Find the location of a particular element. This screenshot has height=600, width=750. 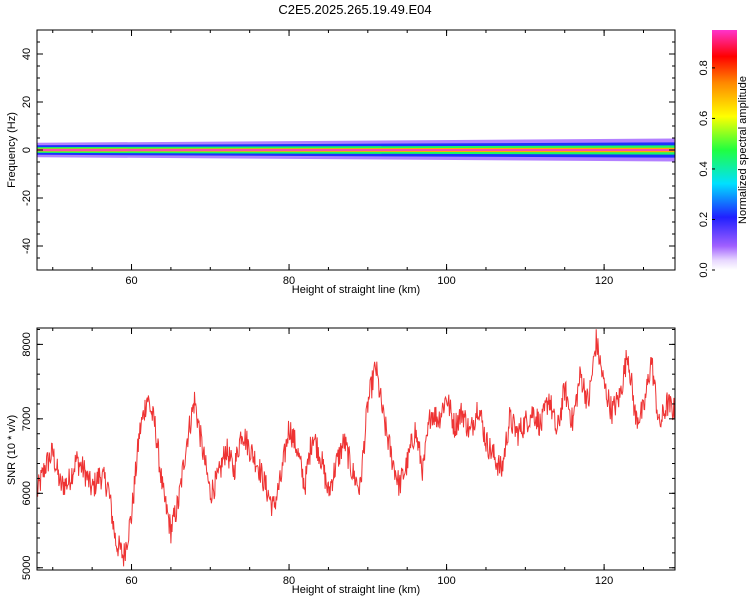

spectrogram-x-axis-label: Height of straight line (km) is located at coordinates (356, 290).